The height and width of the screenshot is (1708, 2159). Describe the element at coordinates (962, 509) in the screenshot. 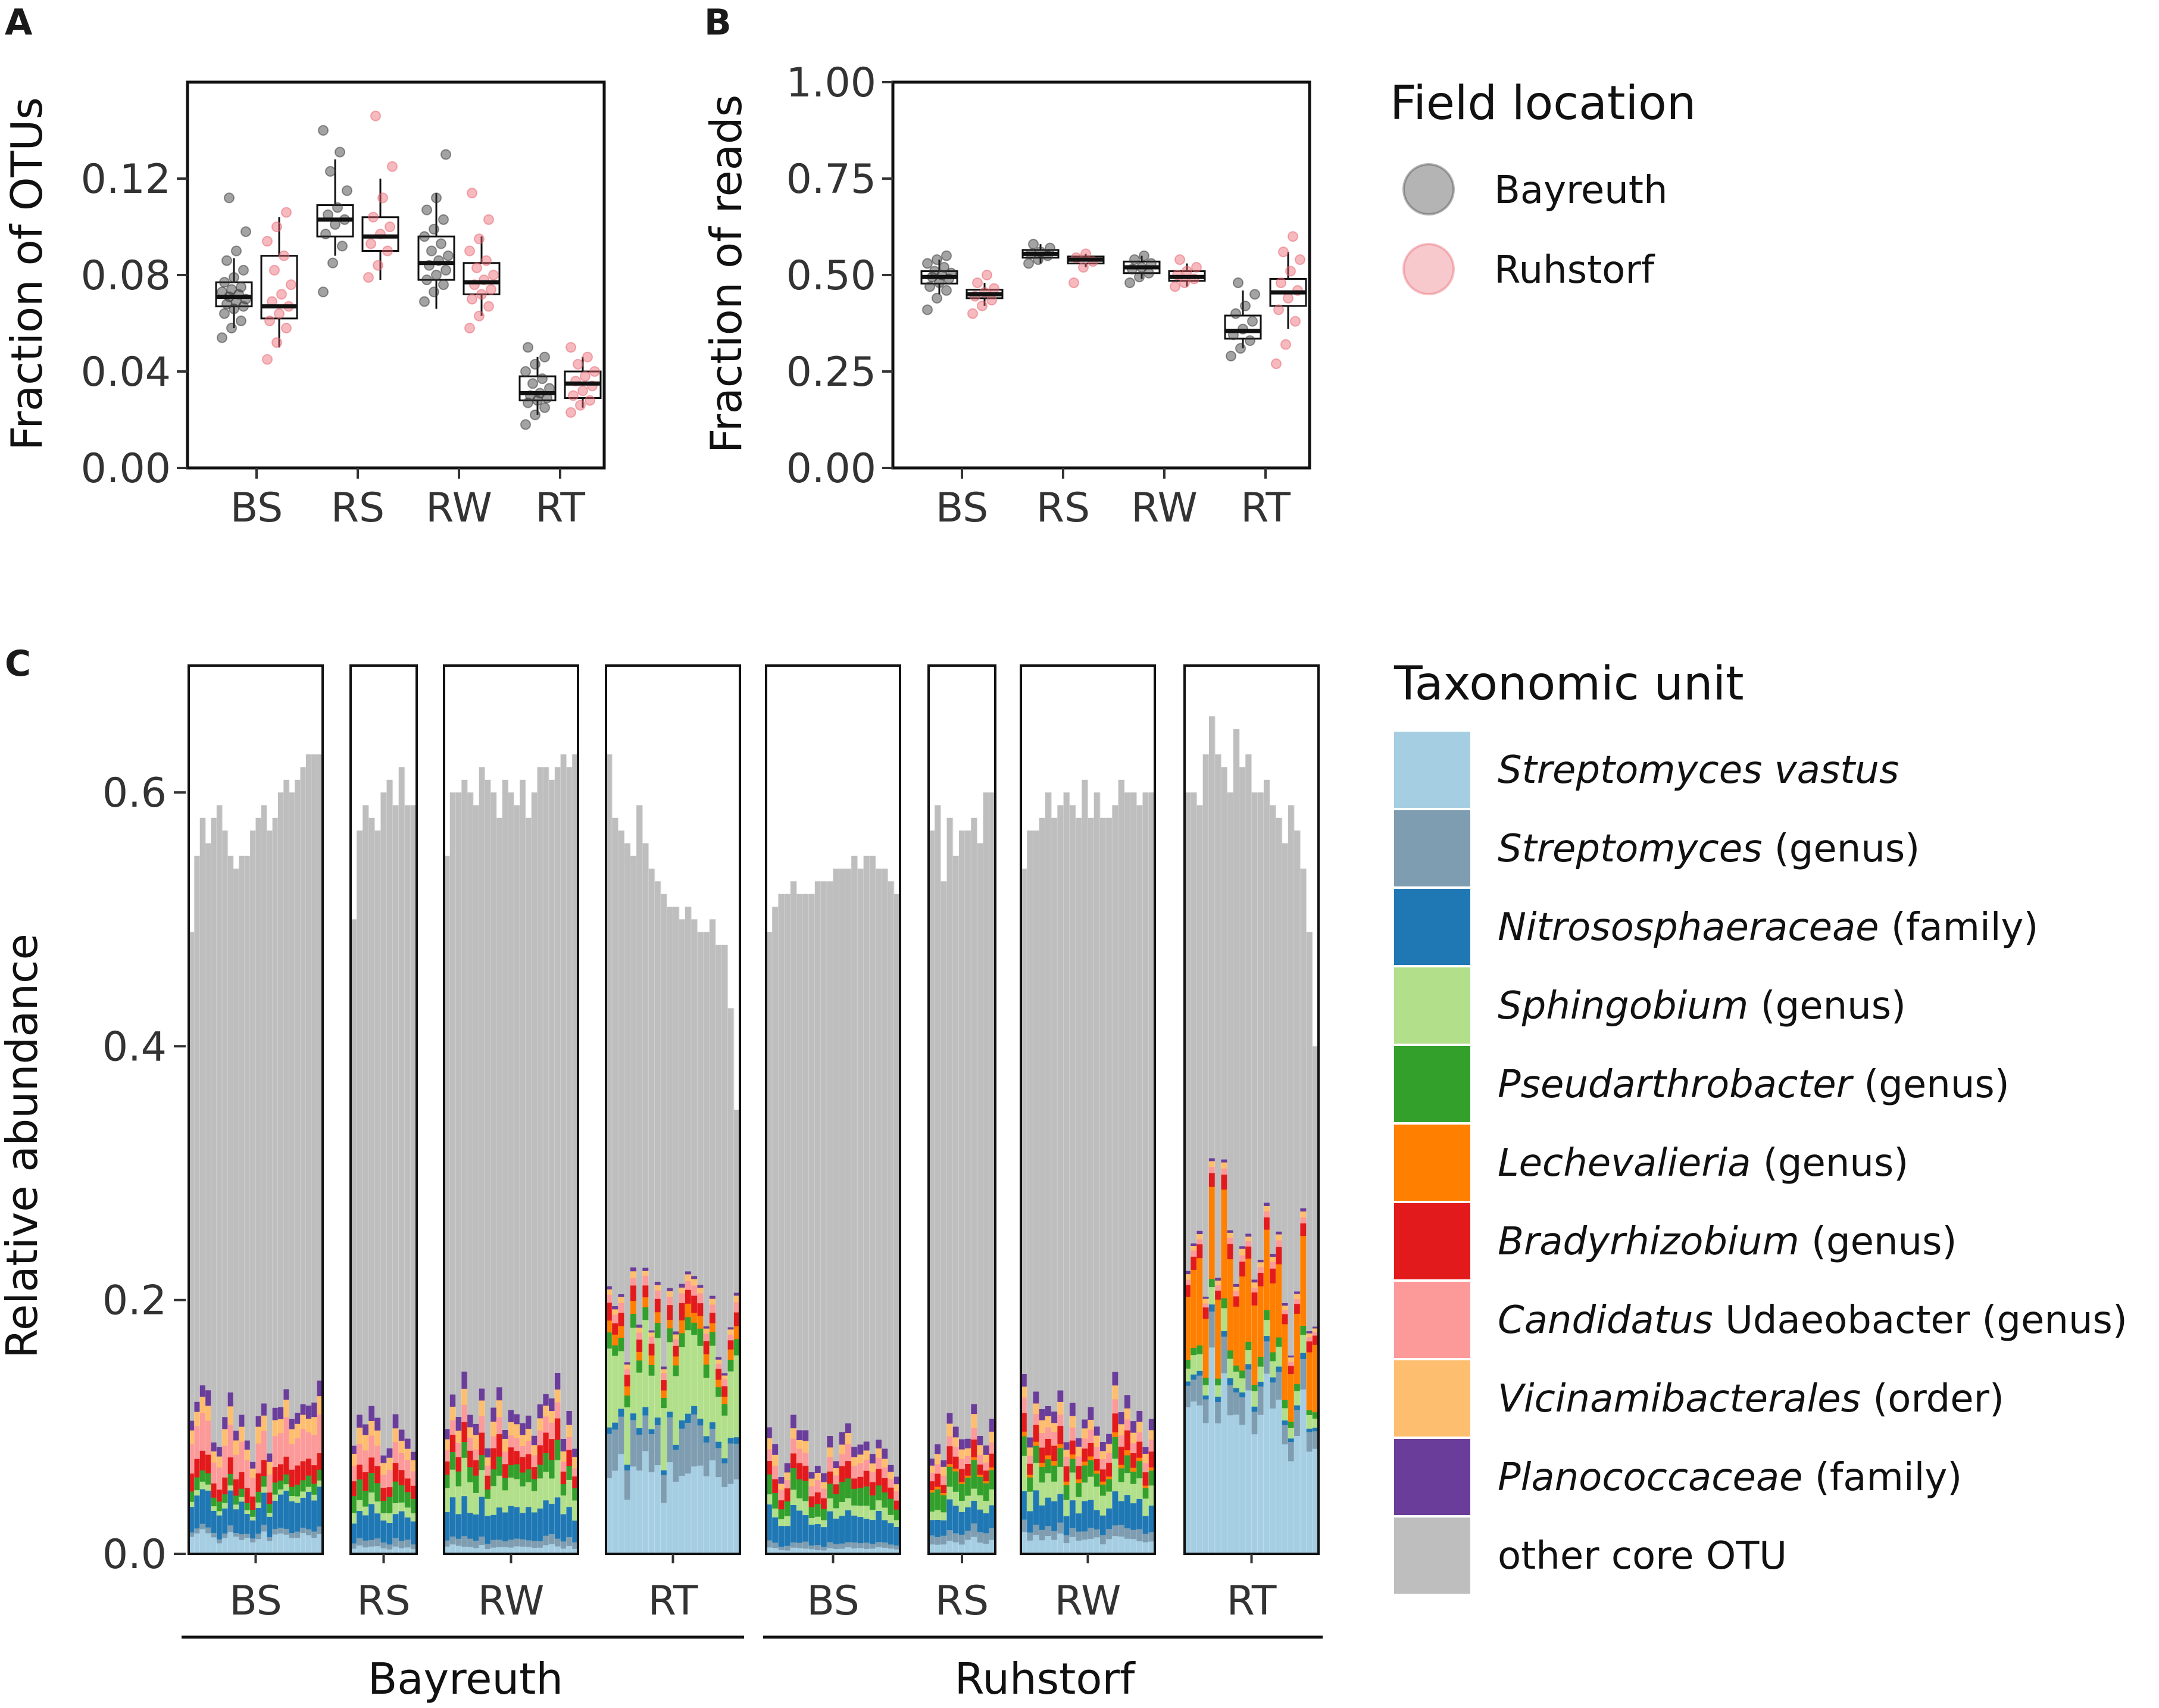

I see `b-xtick-label-bs: BS` at that location.